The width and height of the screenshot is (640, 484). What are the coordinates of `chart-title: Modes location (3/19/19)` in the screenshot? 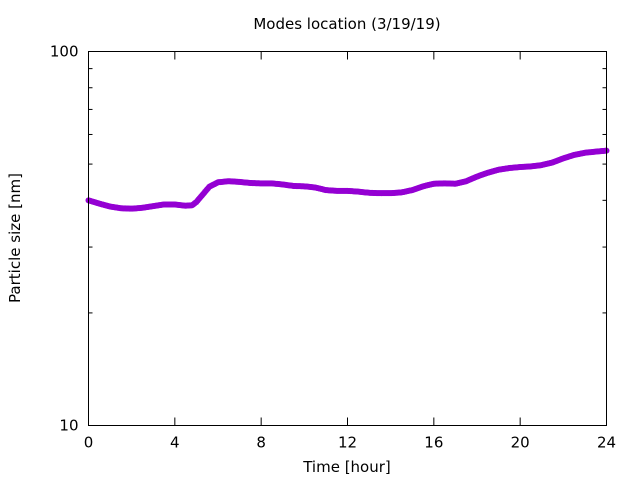 It's located at (346, 24).